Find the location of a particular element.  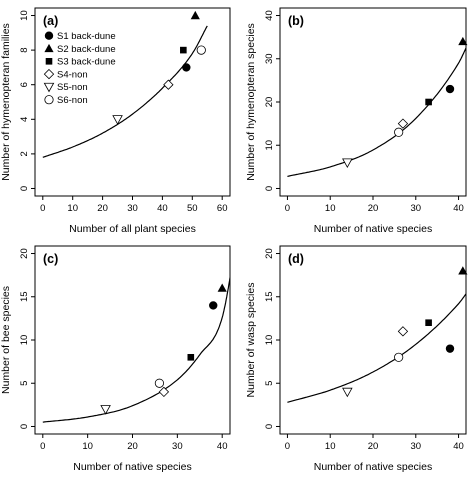

x-axis-title: Number of all plant species is located at coordinates (132, 229).